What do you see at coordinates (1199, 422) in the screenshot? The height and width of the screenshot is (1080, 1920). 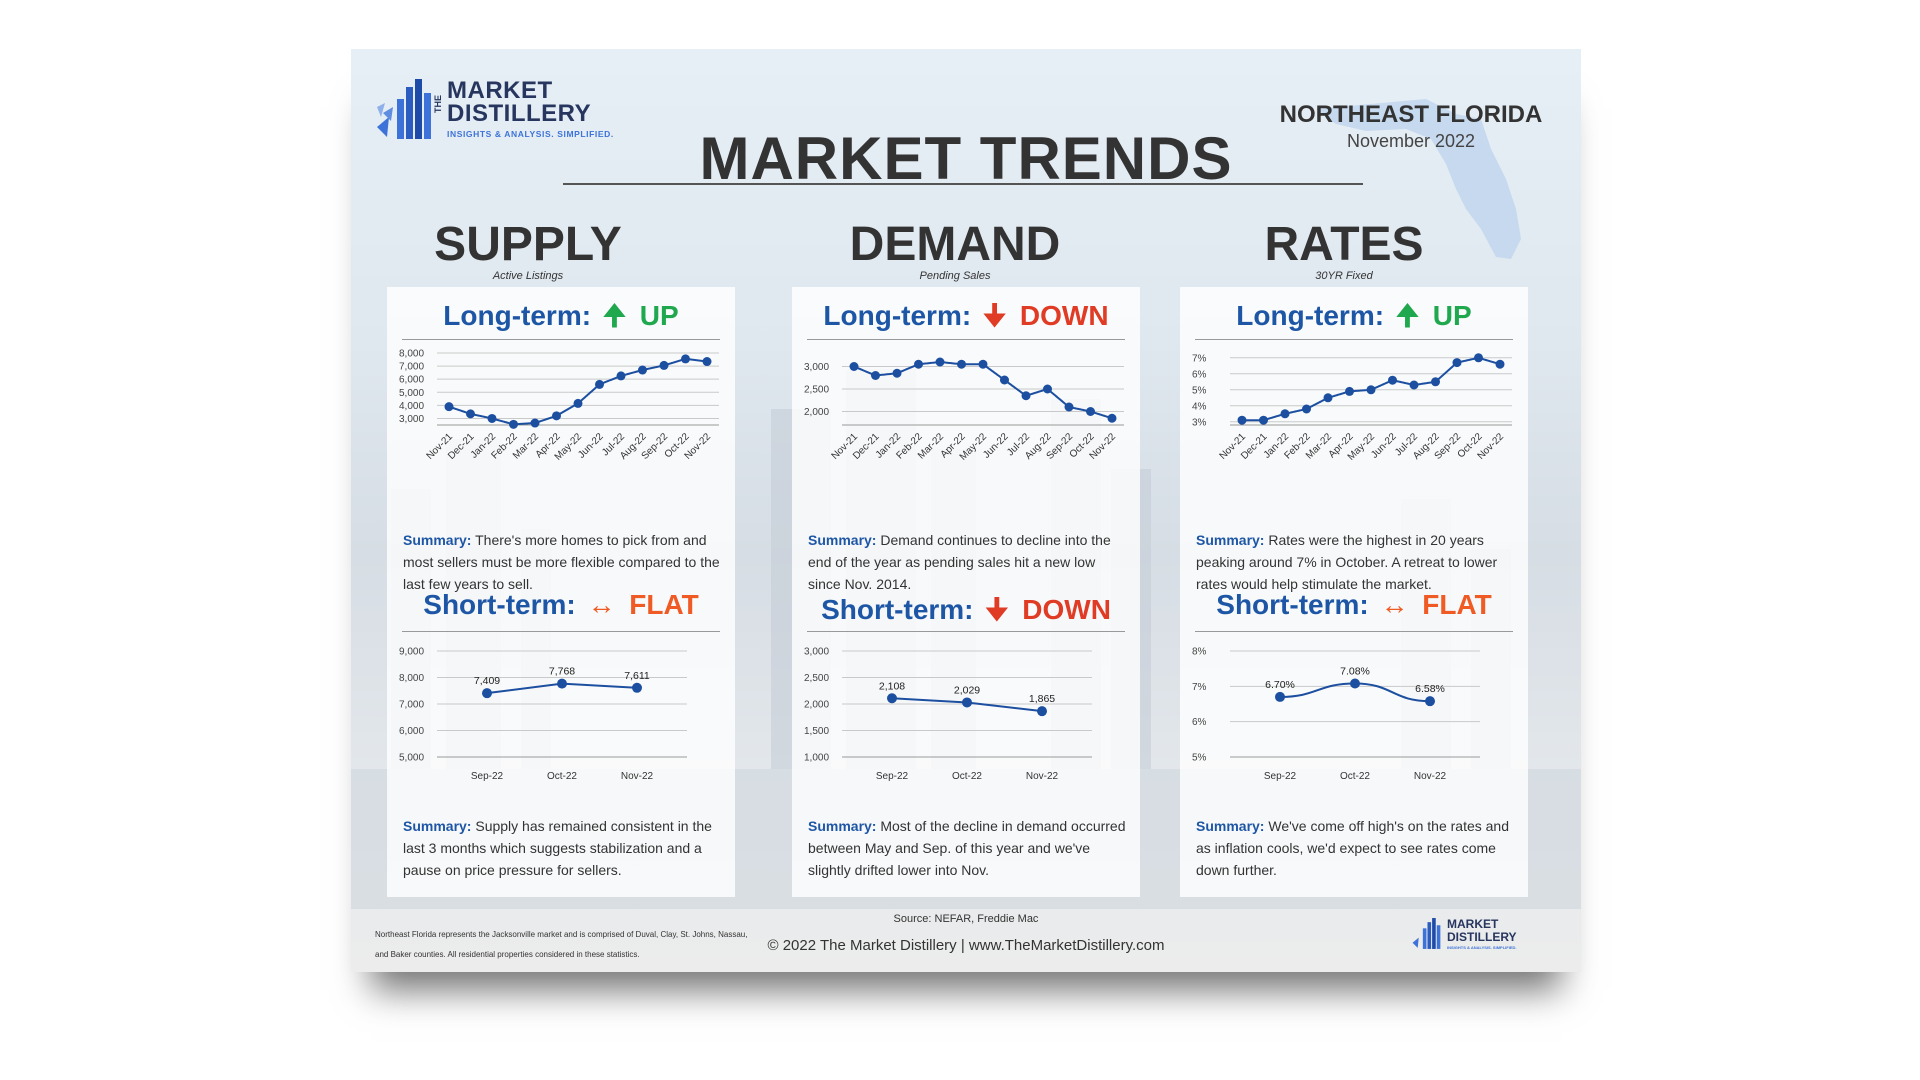 I see `y-tick-label: 3%` at bounding box center [1199, 422].